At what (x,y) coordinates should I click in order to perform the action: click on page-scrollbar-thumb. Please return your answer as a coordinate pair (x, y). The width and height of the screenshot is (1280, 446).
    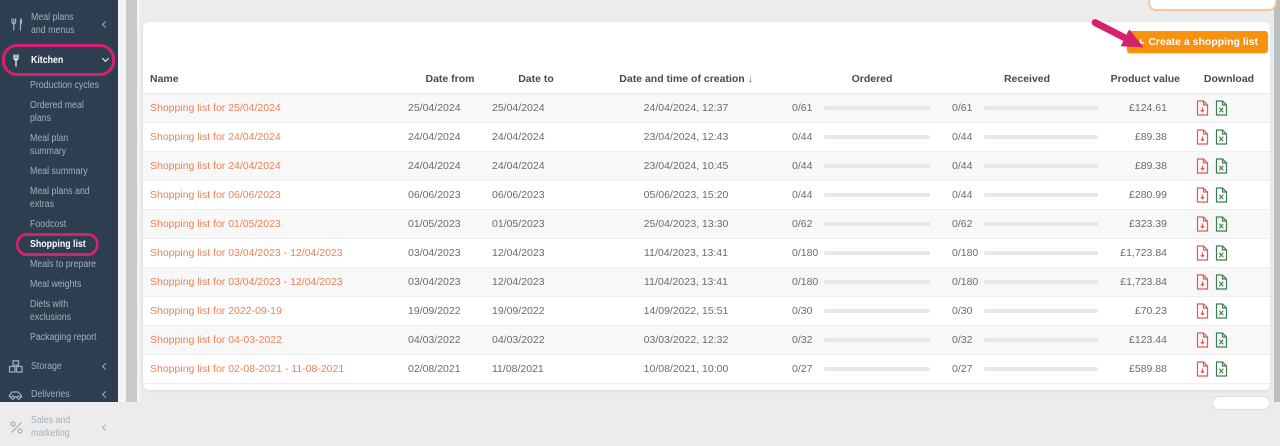
    Looking at the image, I should click on (1277, 201).